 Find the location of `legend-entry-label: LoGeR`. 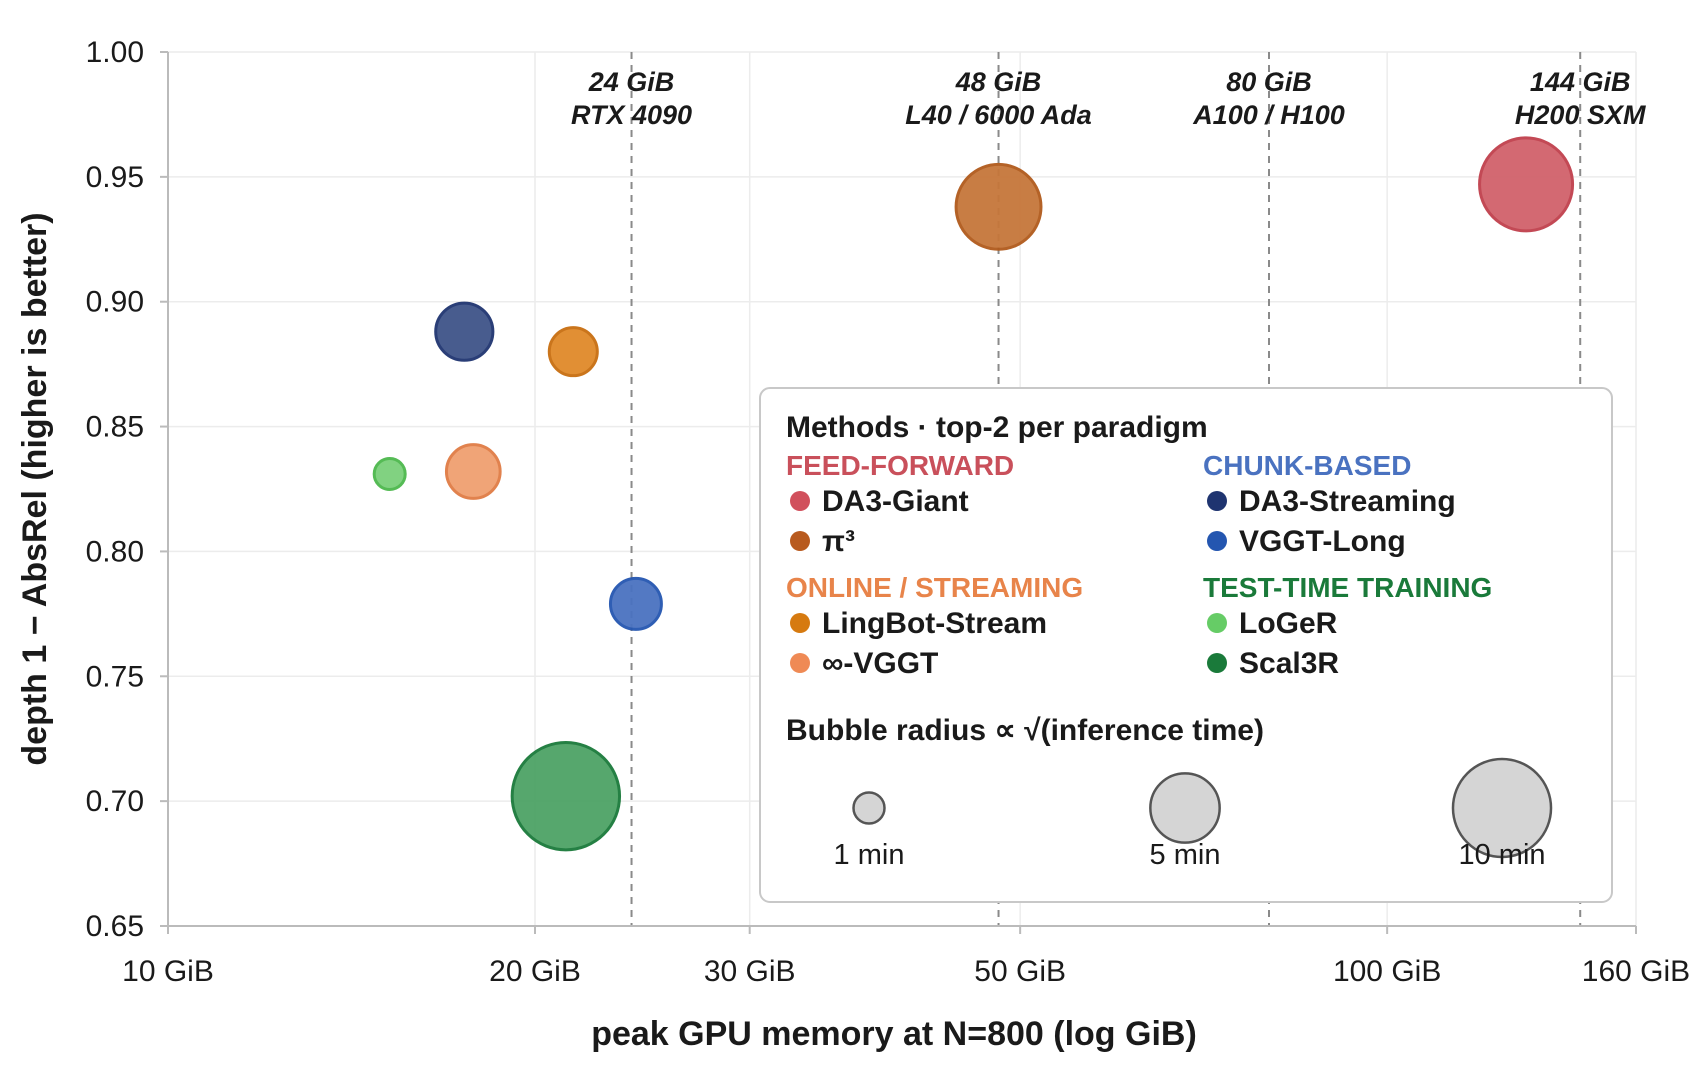

legend-entry-label: LoGeR is located at coordinates (1288, 623).